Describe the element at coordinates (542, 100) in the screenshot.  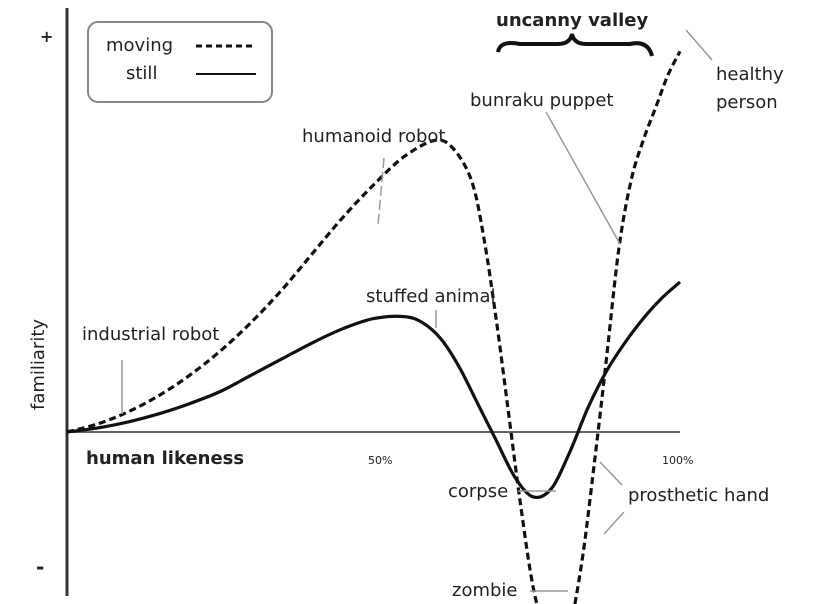
I see `label-bunraku-puppet: bunraku puppet` at that location.